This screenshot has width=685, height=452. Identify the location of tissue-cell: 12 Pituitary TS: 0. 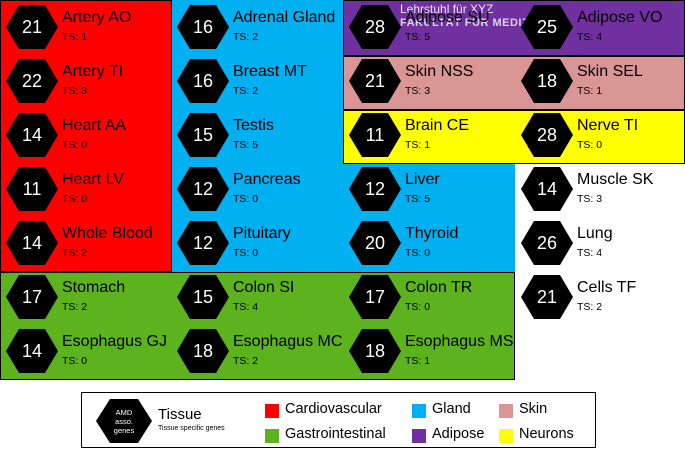
(258, 242).